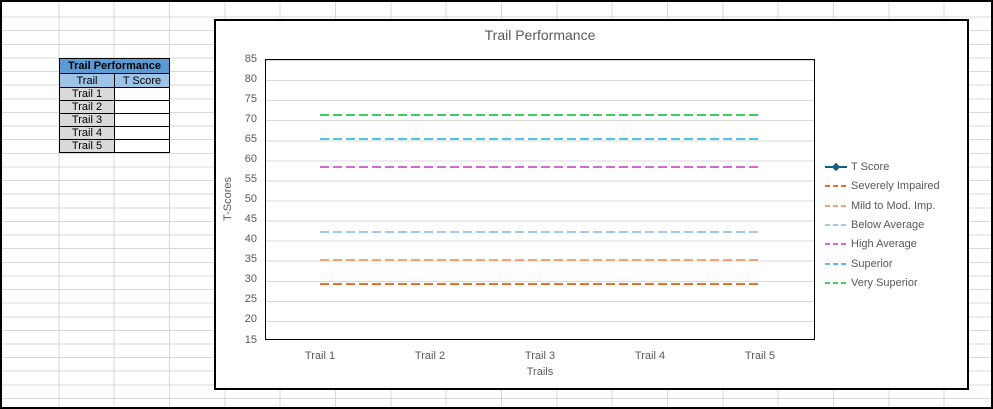 This screenshot has height=409, width=993. What do you see at coordinates (142, 80) in the screenshot?
I see `column-header-t-score: T Score` at bounding box center [142, 80].